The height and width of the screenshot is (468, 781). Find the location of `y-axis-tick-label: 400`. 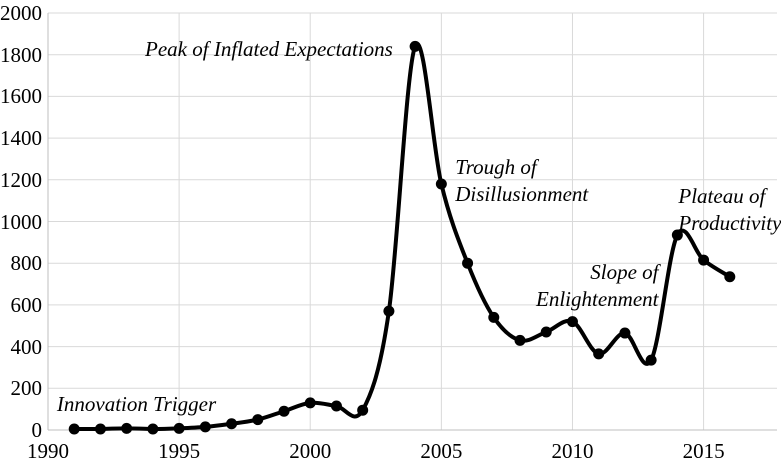

y-axis-tick-label: 400 is located at coordinates (26, 346).